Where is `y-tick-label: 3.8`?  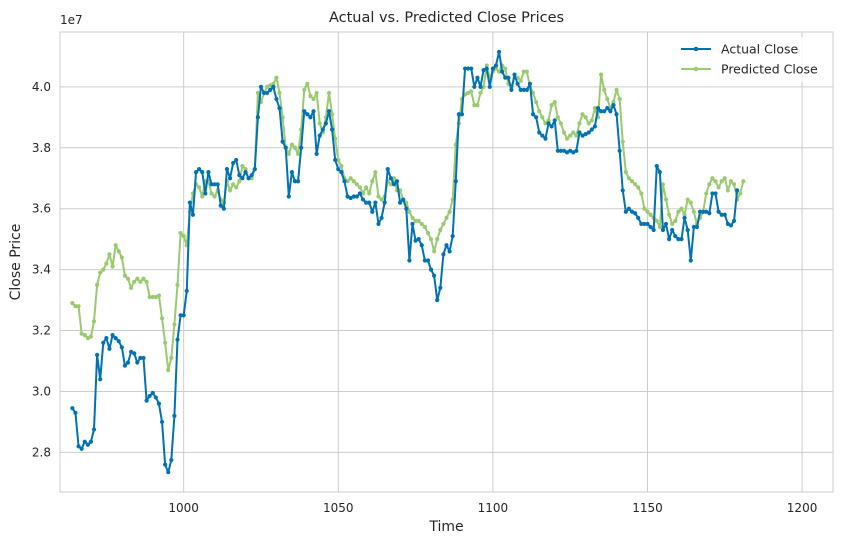 y-tick-label: 3.8 is located at coordinates (41, 148).